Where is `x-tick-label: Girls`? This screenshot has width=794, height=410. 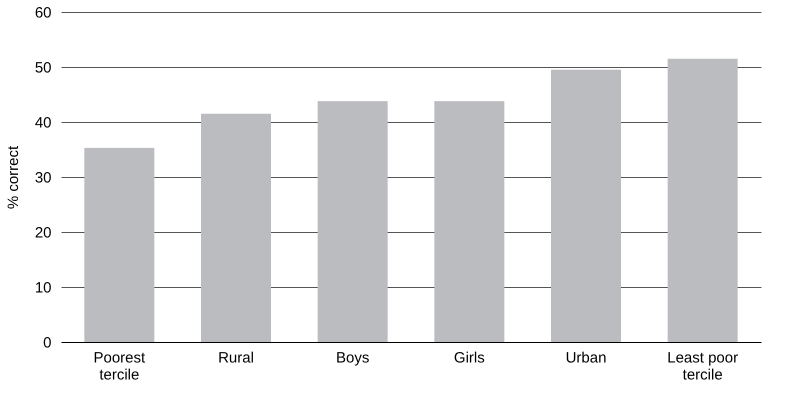
x-tick-label: Girls is located at coordinates (469, 358).